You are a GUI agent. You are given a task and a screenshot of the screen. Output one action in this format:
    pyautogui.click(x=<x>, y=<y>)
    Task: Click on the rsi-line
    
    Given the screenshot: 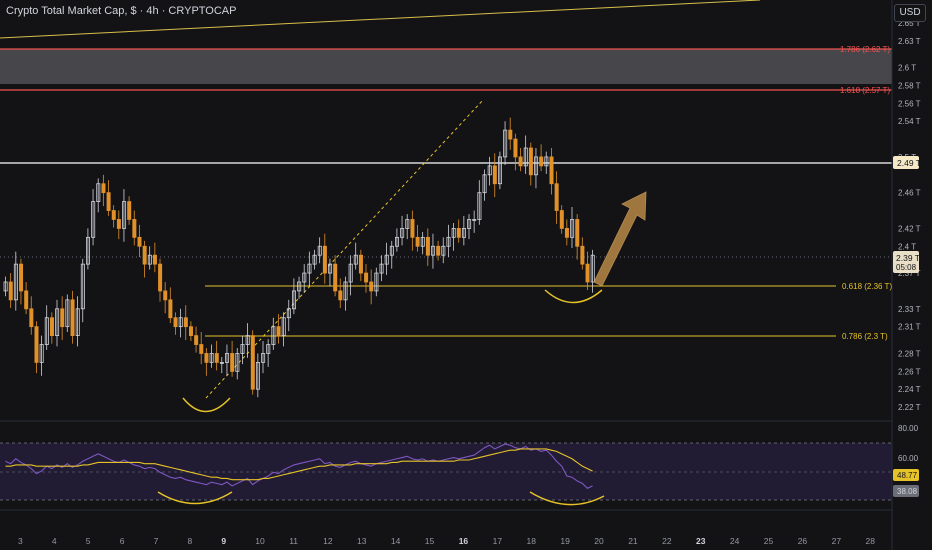 What is the action you would take?
    pyautogui.click(x=299, y=466)
    